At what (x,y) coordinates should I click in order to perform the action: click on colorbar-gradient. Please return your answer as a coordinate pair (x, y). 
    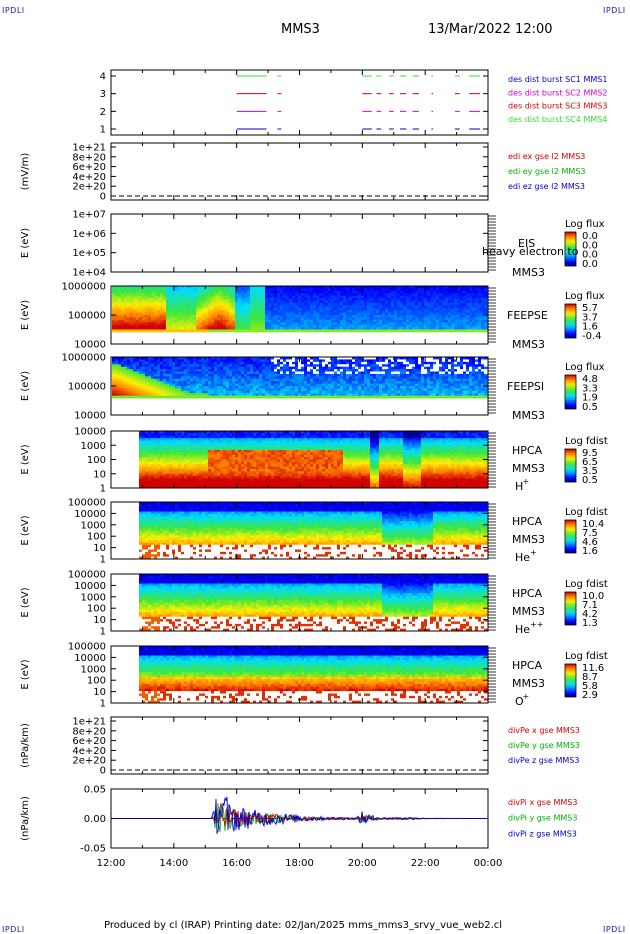
    Looking at the image, I should click on (570, 392).